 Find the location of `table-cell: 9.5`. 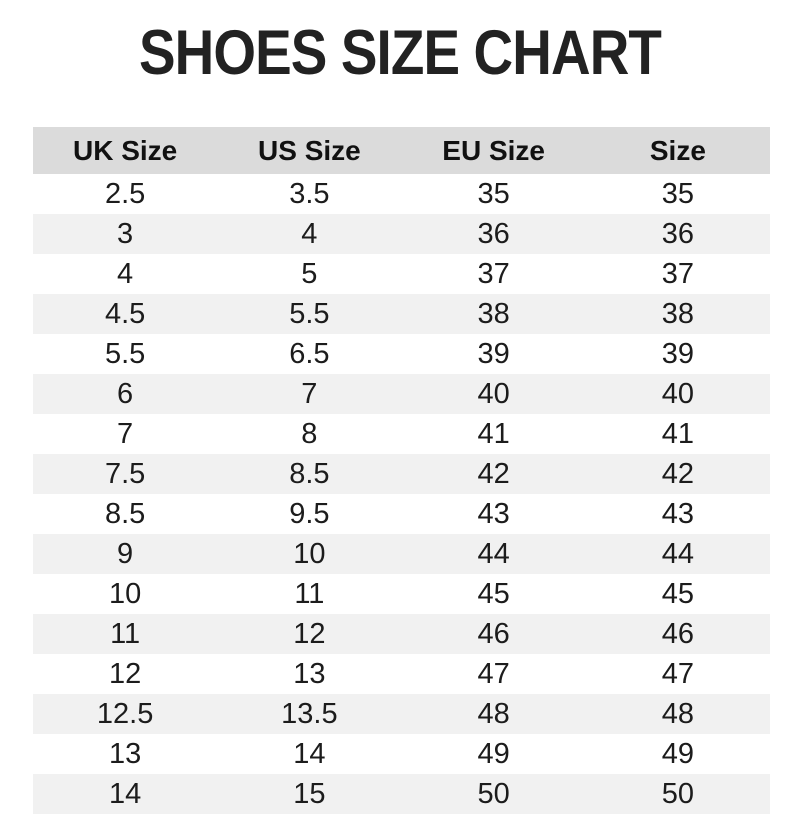

table-cell: 9.5 is located at coordinates (309, 513).